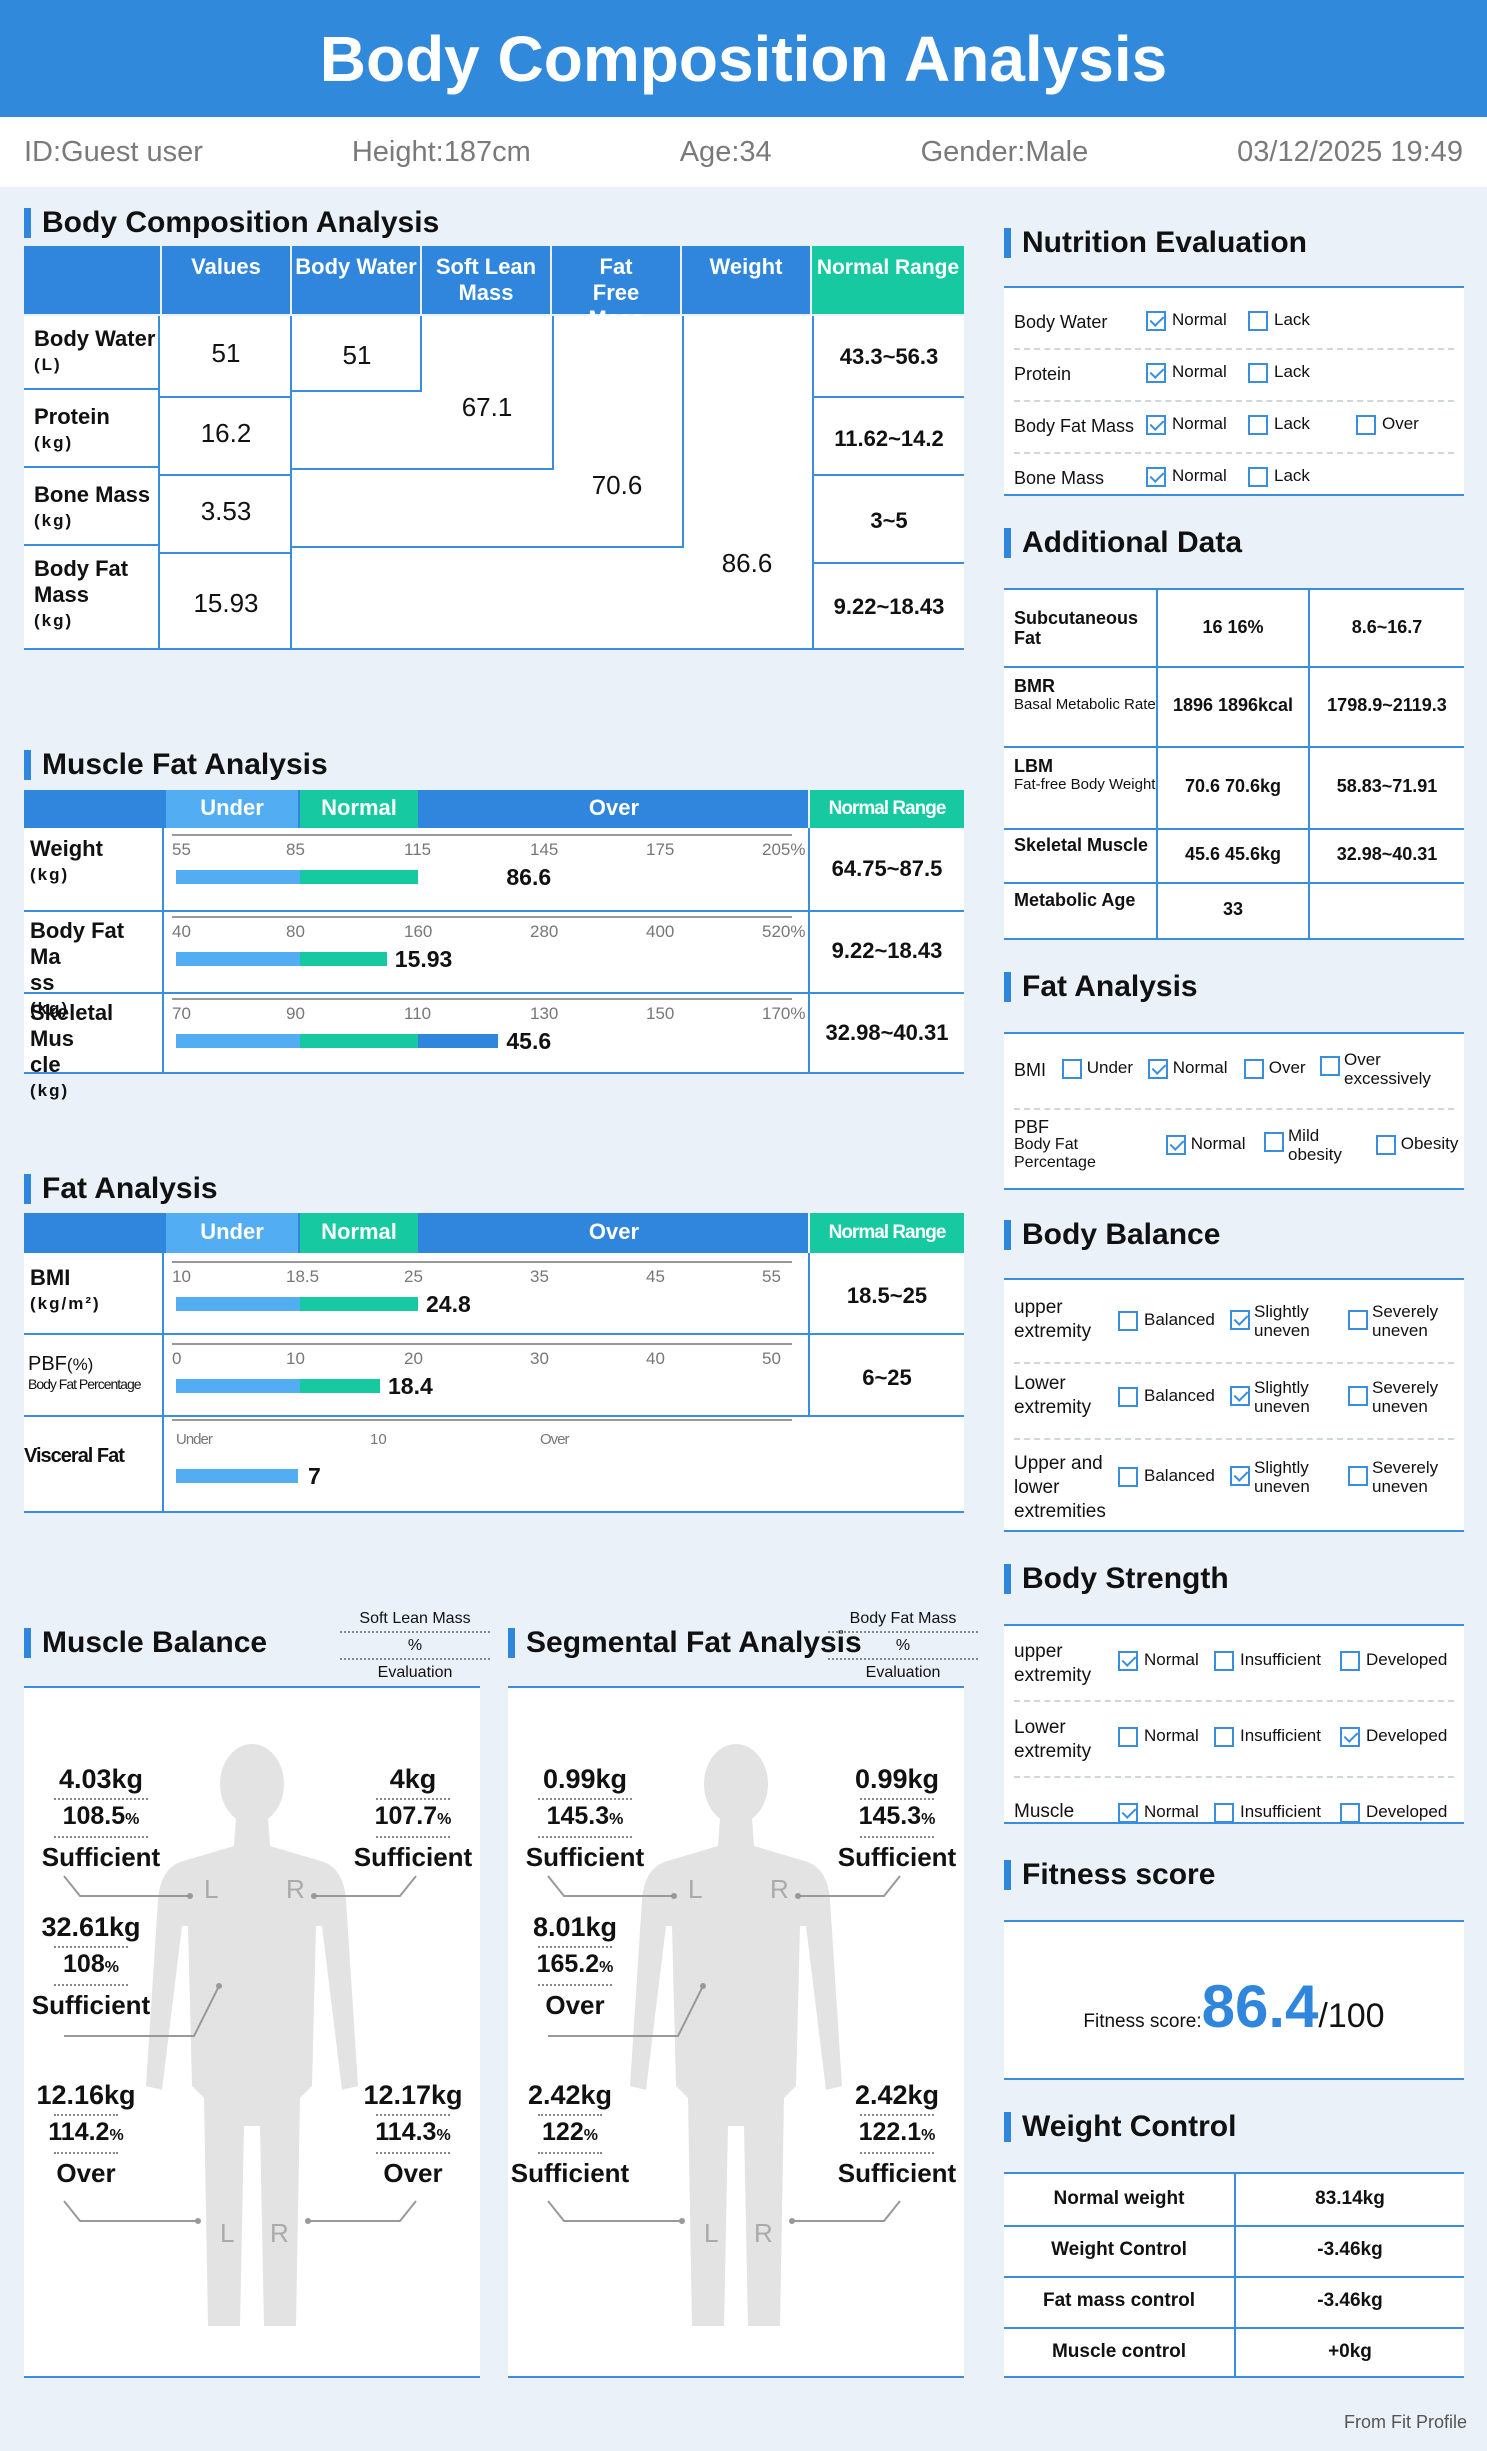 This screenshot has height=2451, width=1487. What do you see at coordinates (486, 280) in the screenshot?
I see `col-soft-lean: Soft Lean Mass` at bounding box center [486, 280].